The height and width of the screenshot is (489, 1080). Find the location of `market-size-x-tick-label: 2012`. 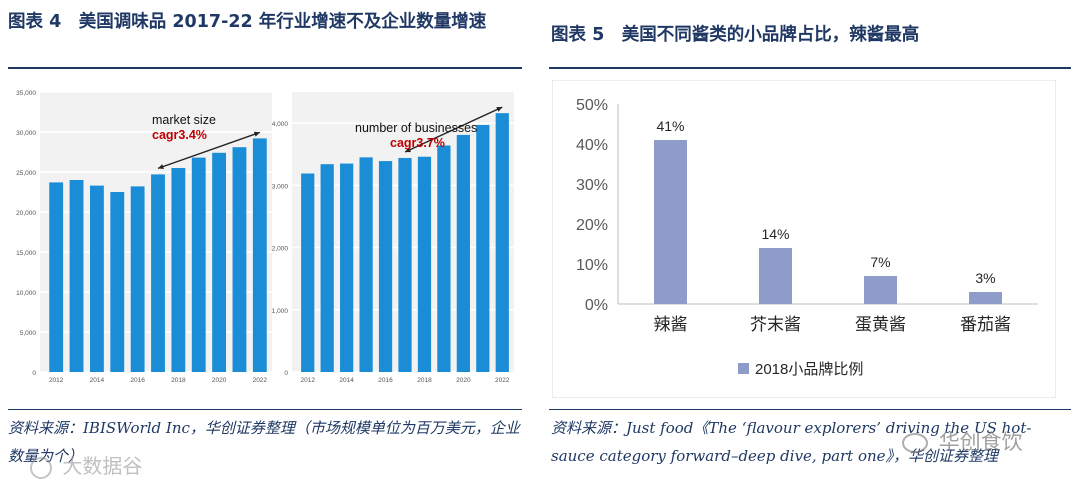

market-size-x-tick-label: 2012 is located at coordinates (56, 380).